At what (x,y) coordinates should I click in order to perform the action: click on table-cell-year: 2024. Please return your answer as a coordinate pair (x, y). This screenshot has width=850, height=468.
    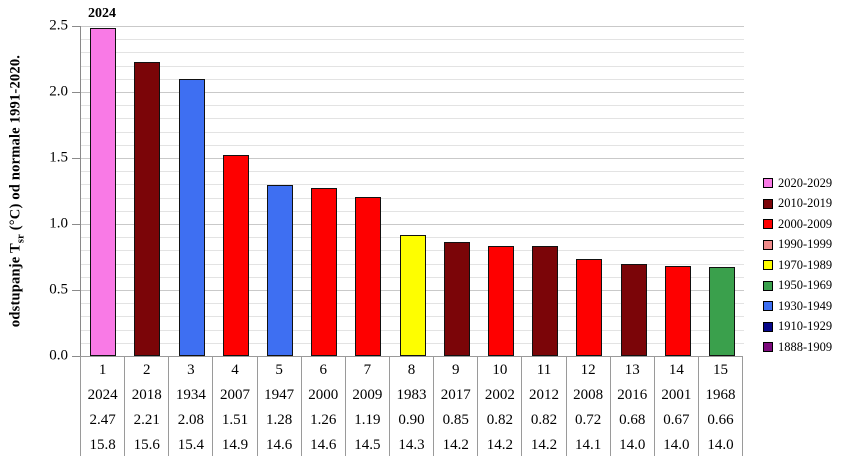
    Looking at the image, I should click on (102, 395).